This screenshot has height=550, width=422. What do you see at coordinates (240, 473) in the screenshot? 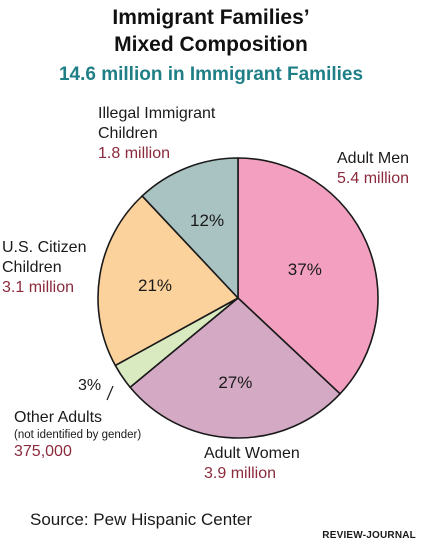
I see `value-adult-women: 3.9 million` at bounding box center [240, 473].